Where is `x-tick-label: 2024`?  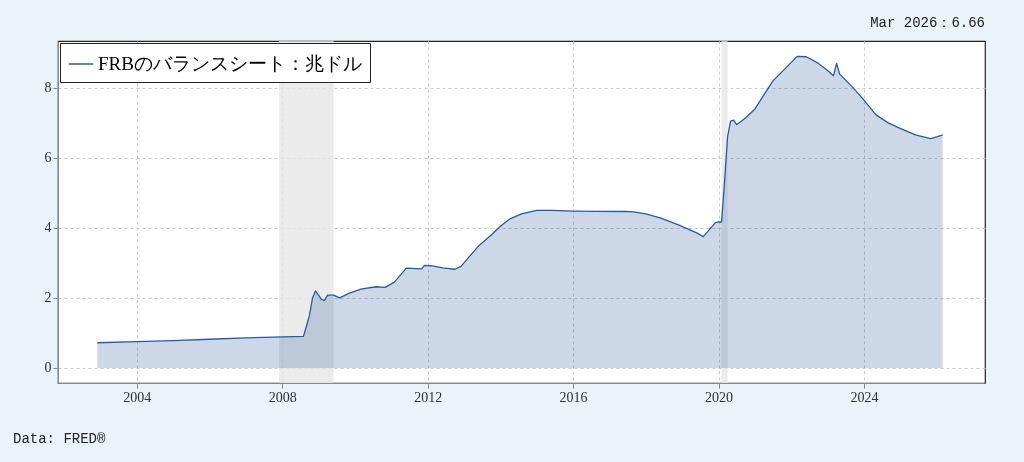
x-tick-label: 2024 is located at coordinates (864, 397).